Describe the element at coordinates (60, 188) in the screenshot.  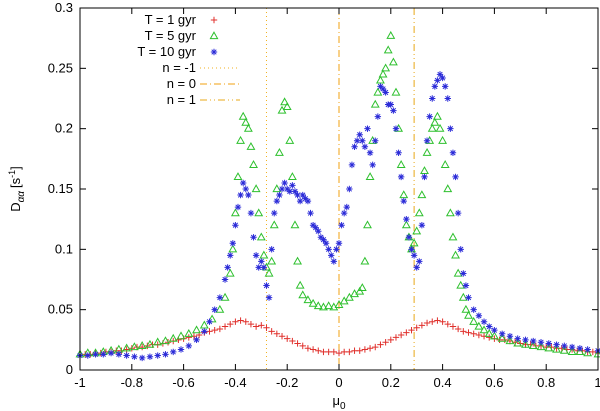
I see `y-tick-label: 0.15` at that location.